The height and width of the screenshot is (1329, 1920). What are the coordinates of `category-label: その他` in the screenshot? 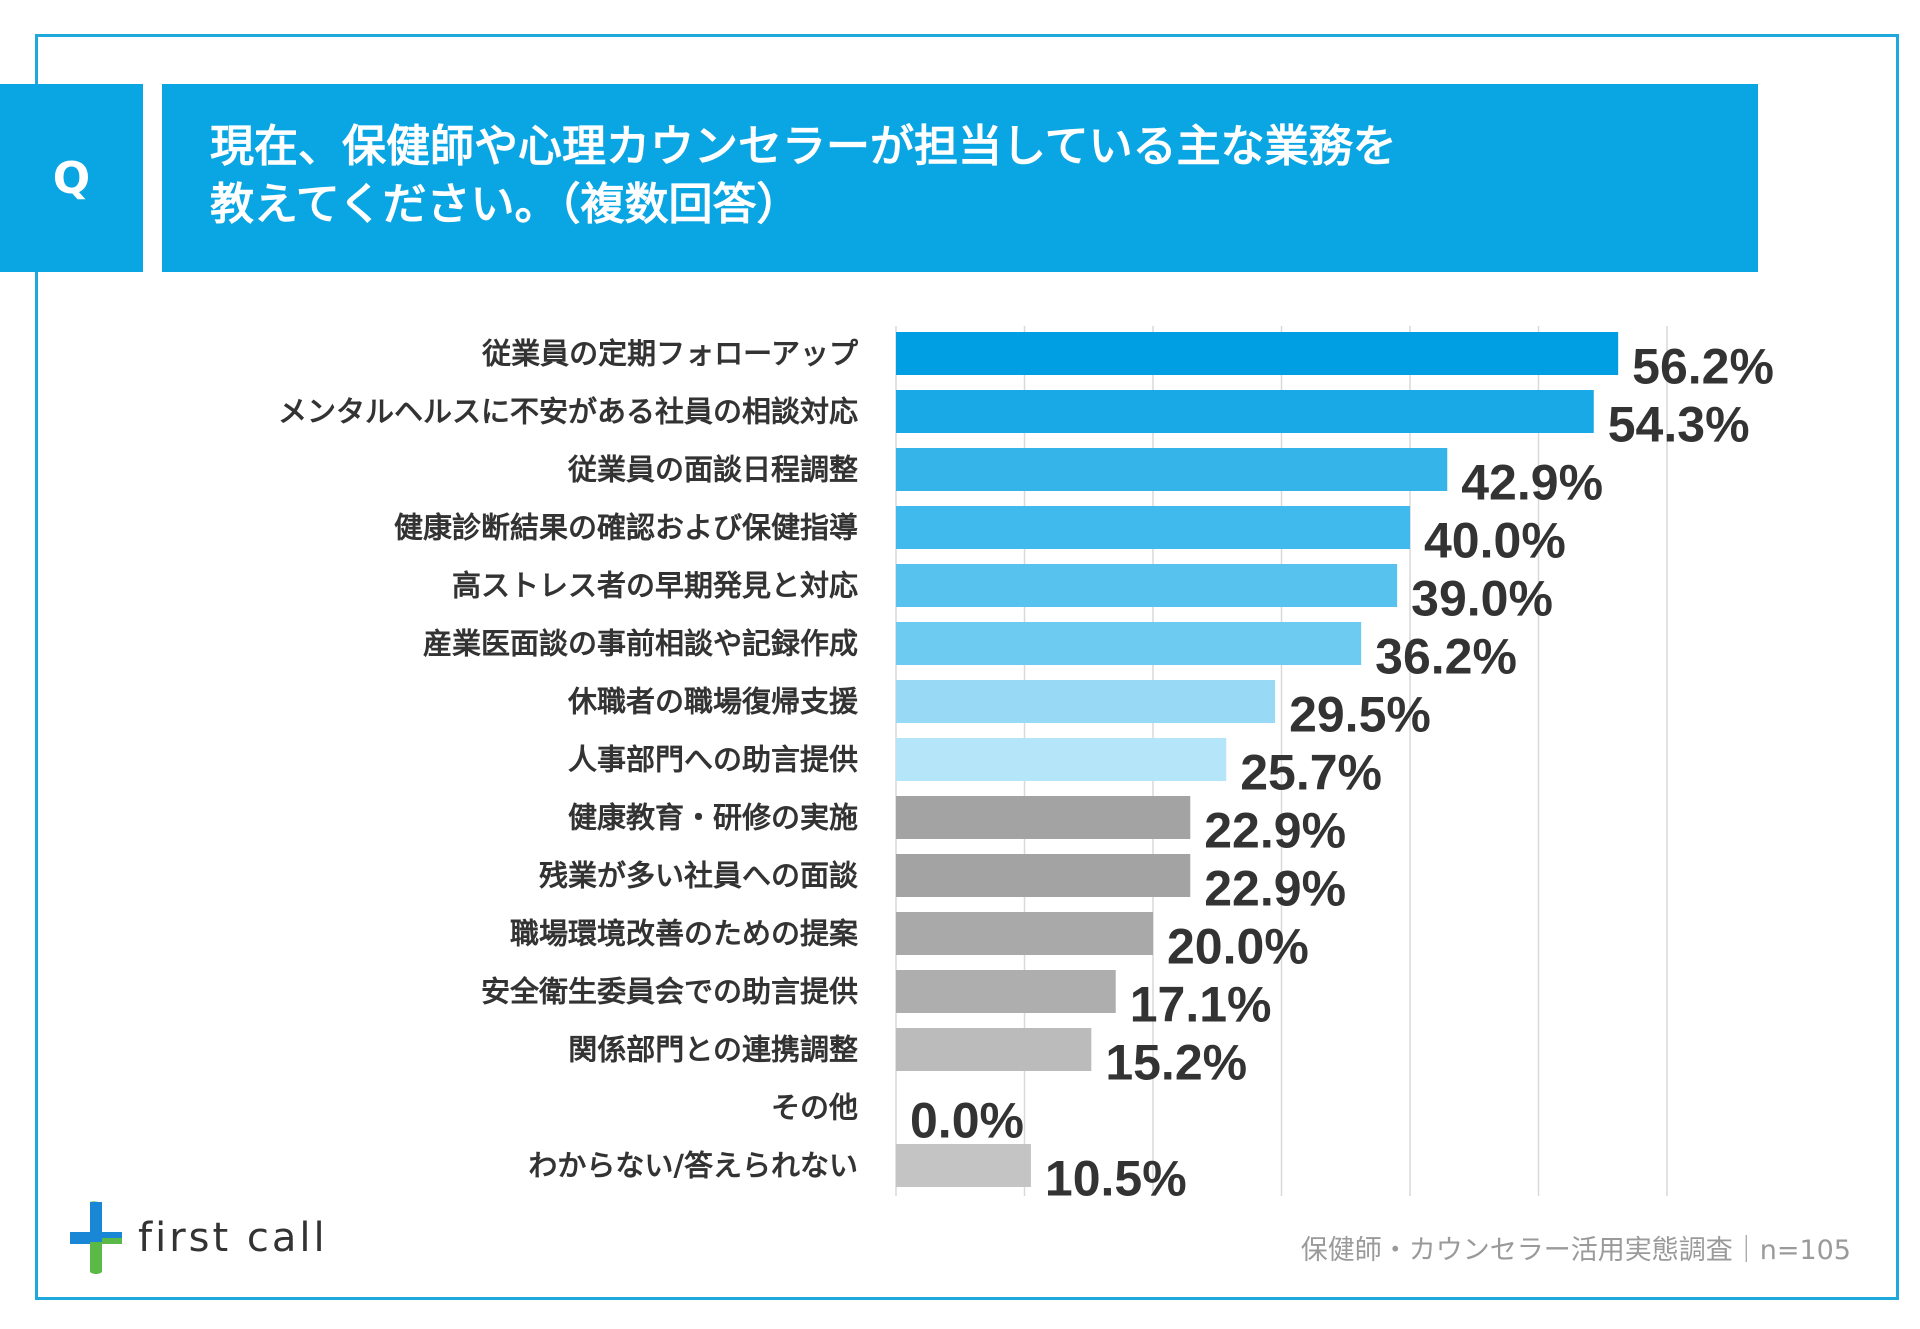 It's located at (814, 1108).